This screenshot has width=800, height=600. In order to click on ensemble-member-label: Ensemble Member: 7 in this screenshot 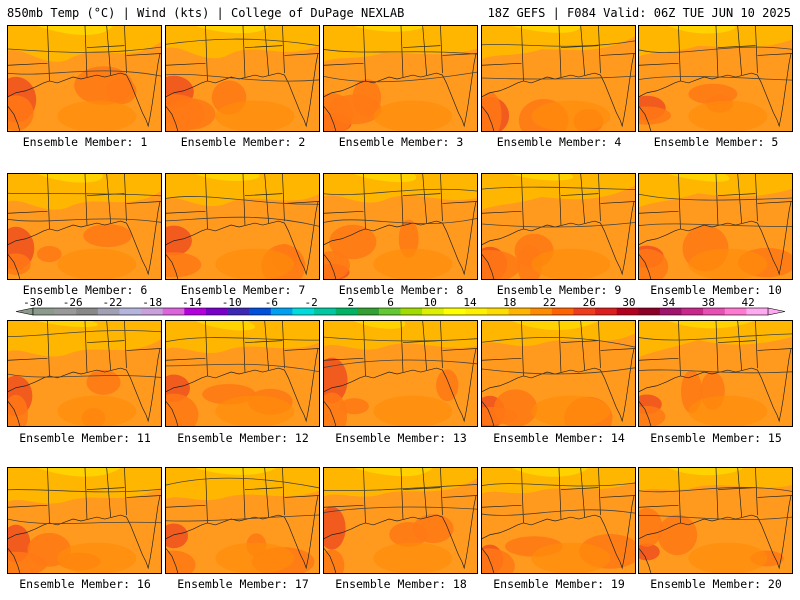, I will do `click(243, 290)`.